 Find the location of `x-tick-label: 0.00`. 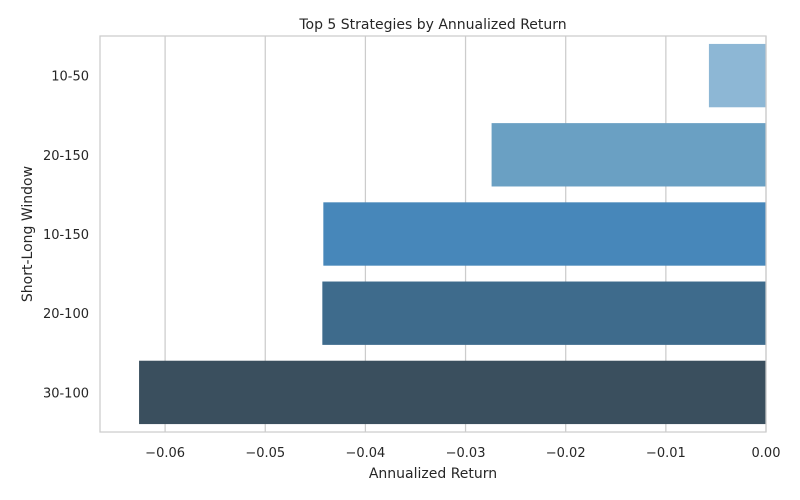

x-tick-label: 0.00 is located at coordinates (766, 453).